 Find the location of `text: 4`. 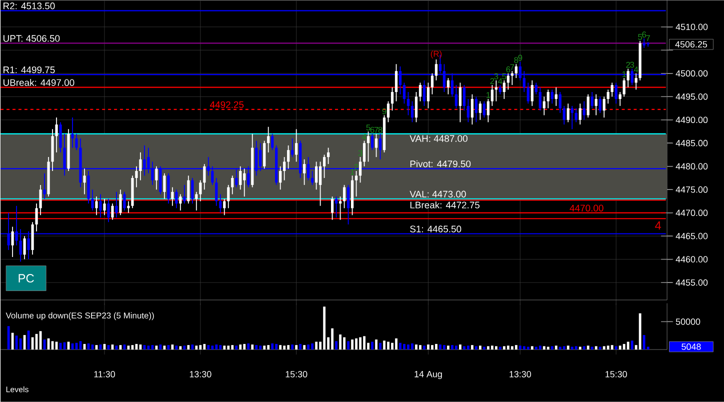

text: 4 is located at coordinates (658, 225).